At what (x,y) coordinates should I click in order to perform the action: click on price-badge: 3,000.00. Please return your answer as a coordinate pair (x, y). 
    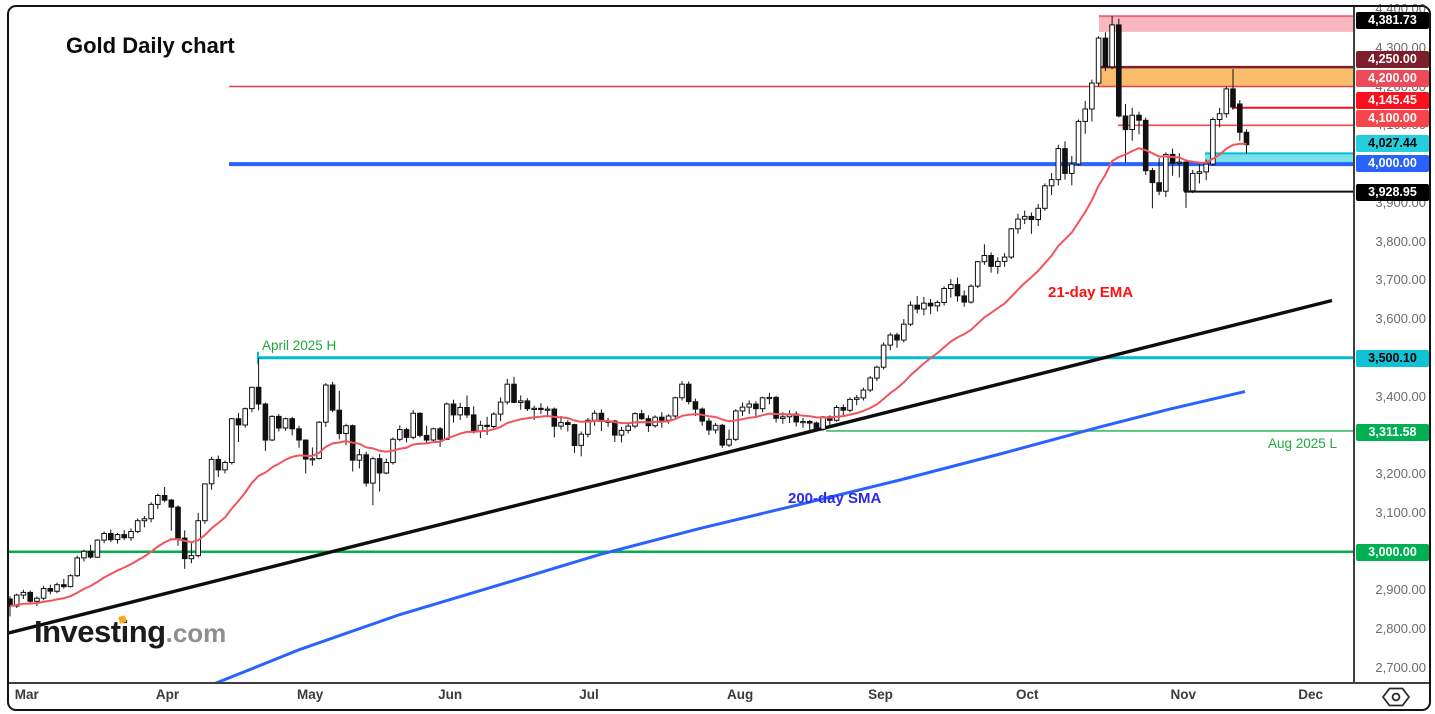
    Looking at the image, I should click on (1392, 552).